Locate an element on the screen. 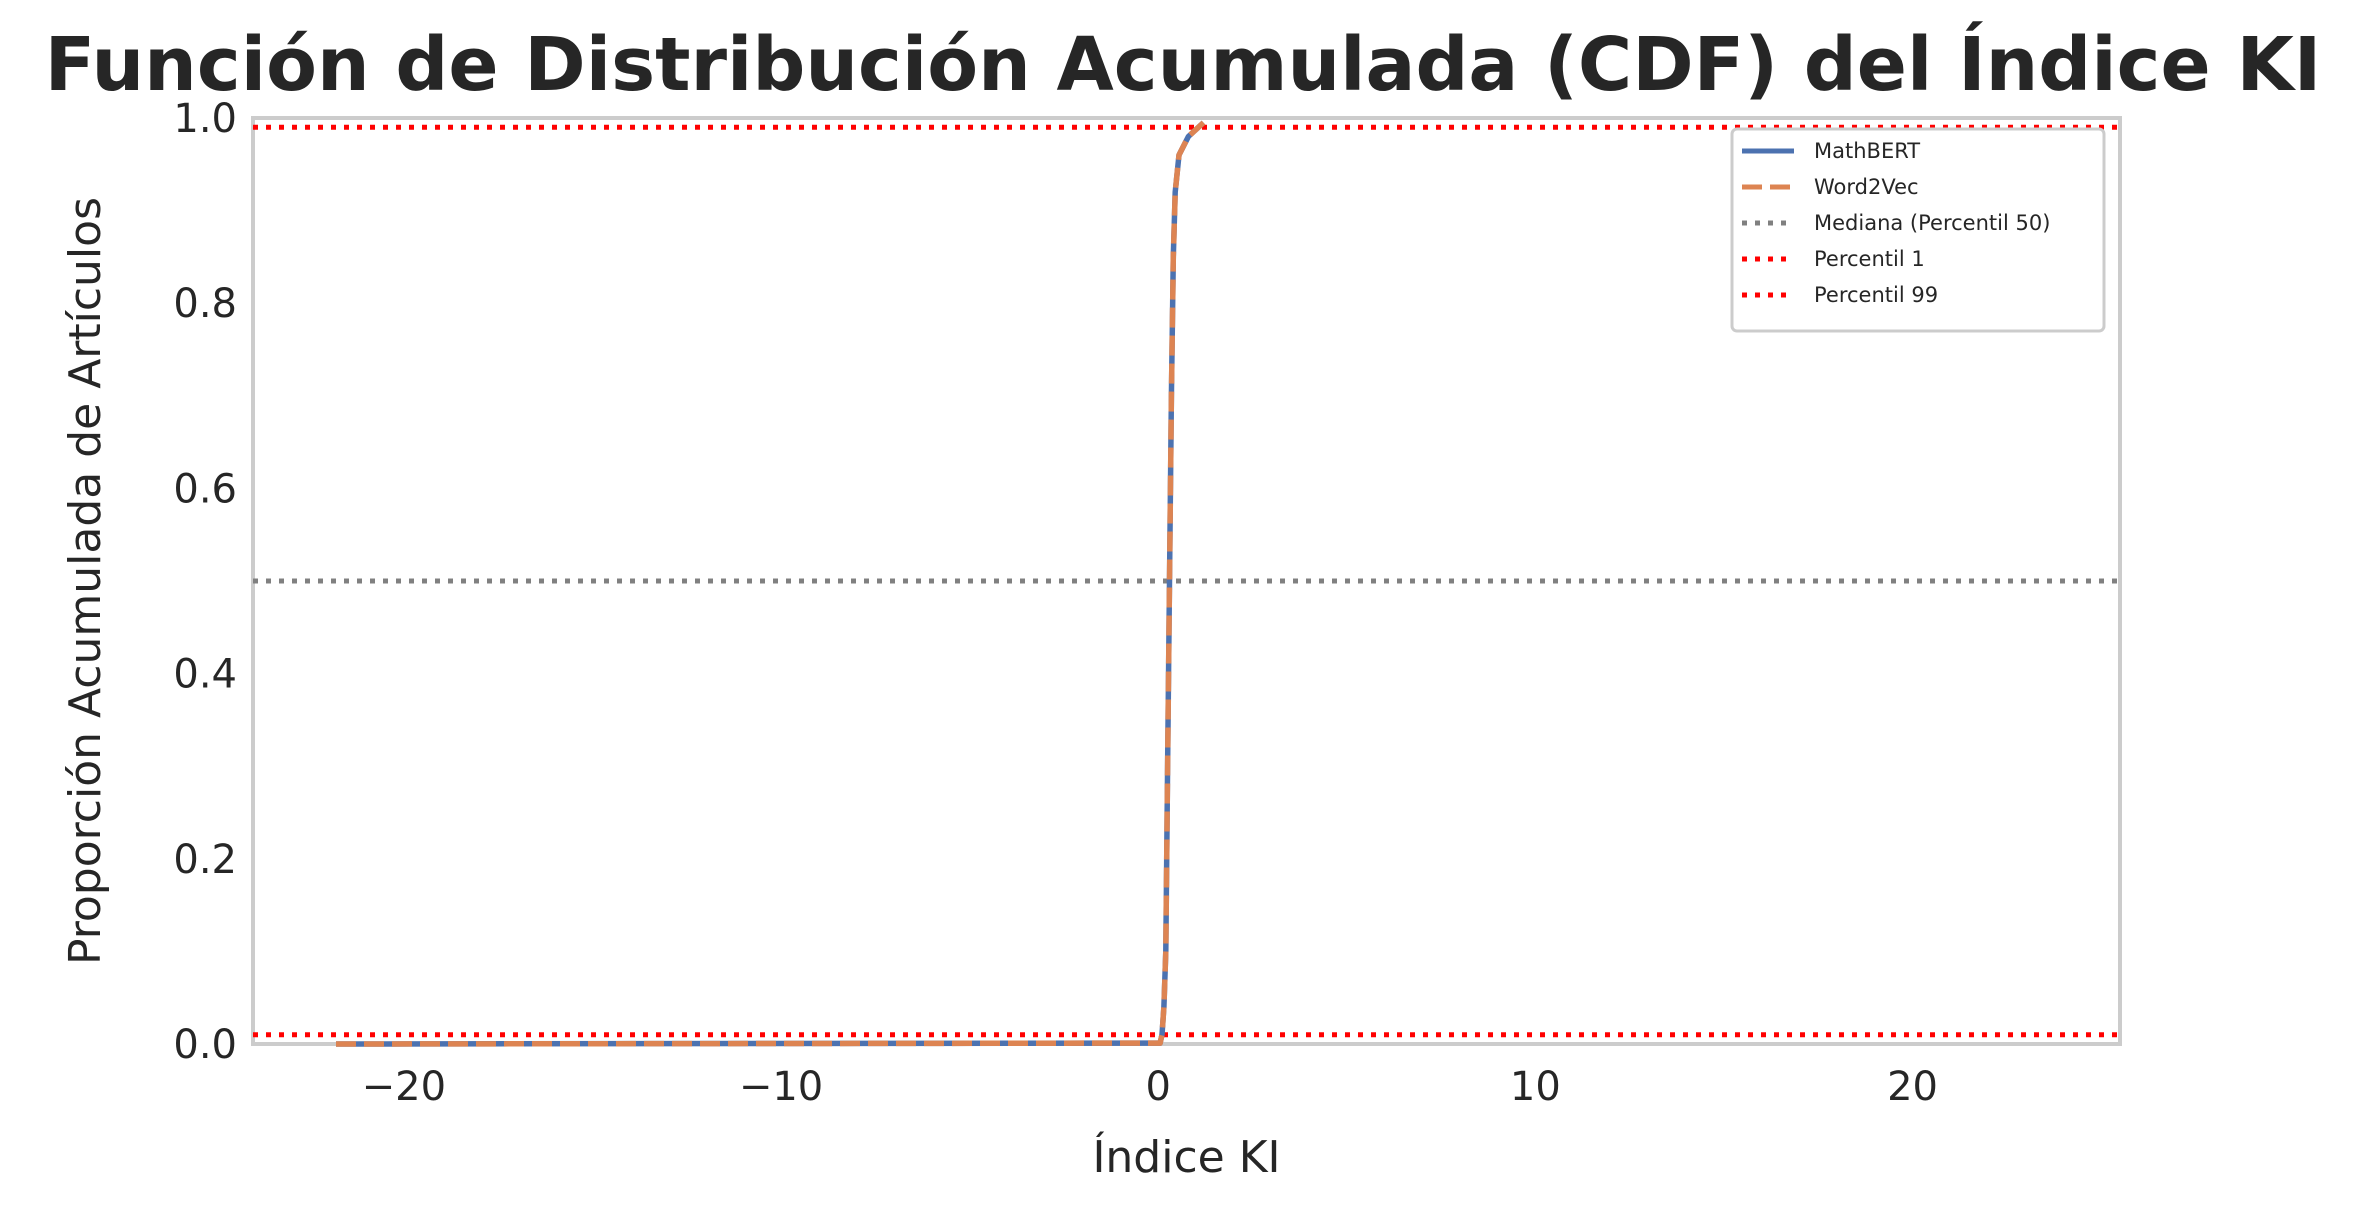  legend-box is located at coordinates (1918, 230).